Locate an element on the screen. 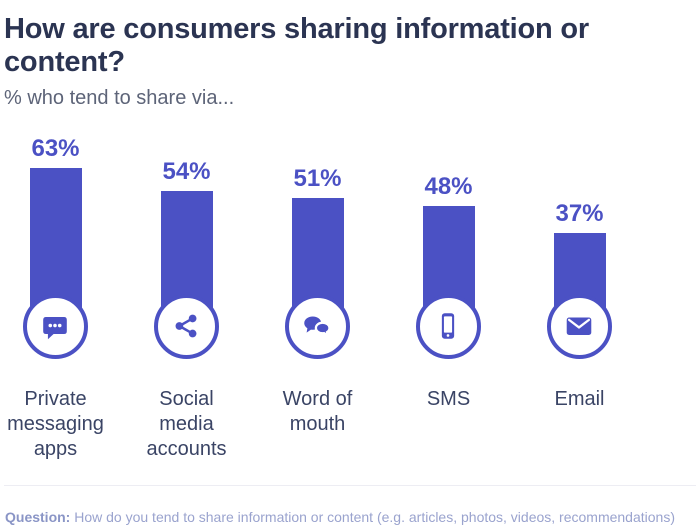  bar-value-label: 54% is located at coordinates (186, 171).